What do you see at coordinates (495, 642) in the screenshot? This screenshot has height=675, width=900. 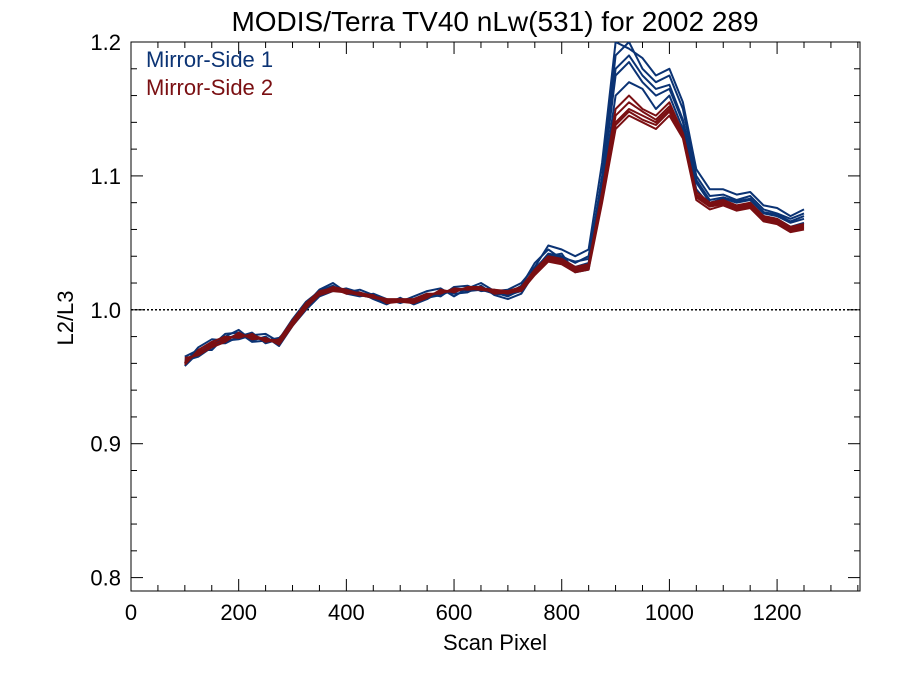 I see `x-axis-title: Scan Pixel` at bounding box center [495, 642].